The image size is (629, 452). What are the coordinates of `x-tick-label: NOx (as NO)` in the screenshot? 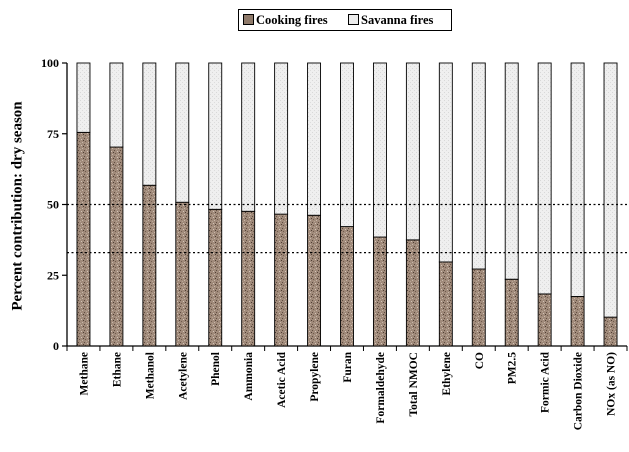 It's located at (612, 384).